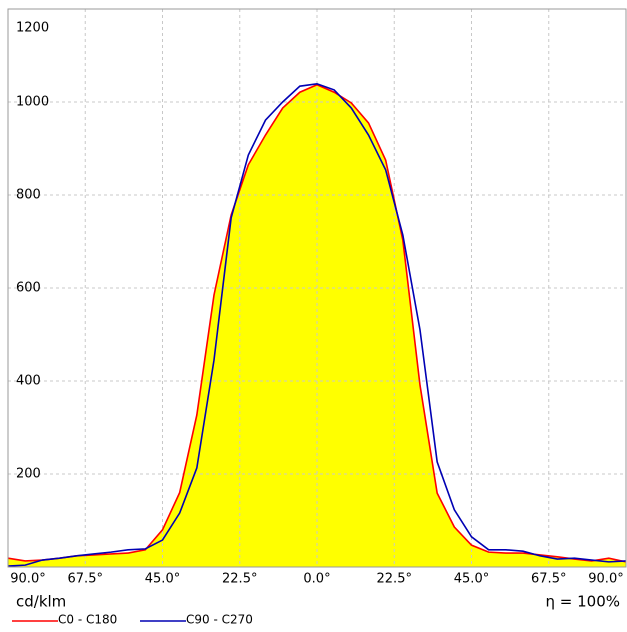  What do you see at coordinates (28, 288) in the screenshot?
I see `y-tick-label: 600` at bounding box center [28, 288].